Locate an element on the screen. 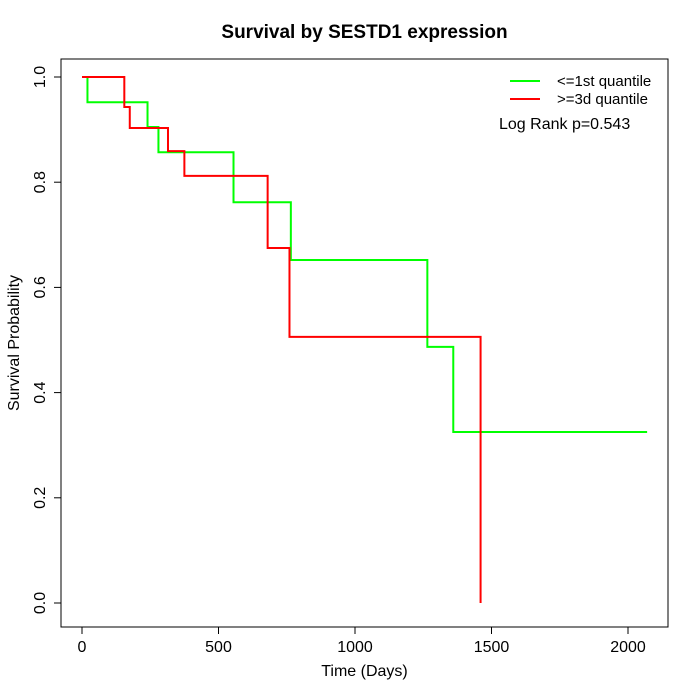 This screenshot has height=700, width=700. x-tick-label: 1000 is located at coordinates (355, 647).